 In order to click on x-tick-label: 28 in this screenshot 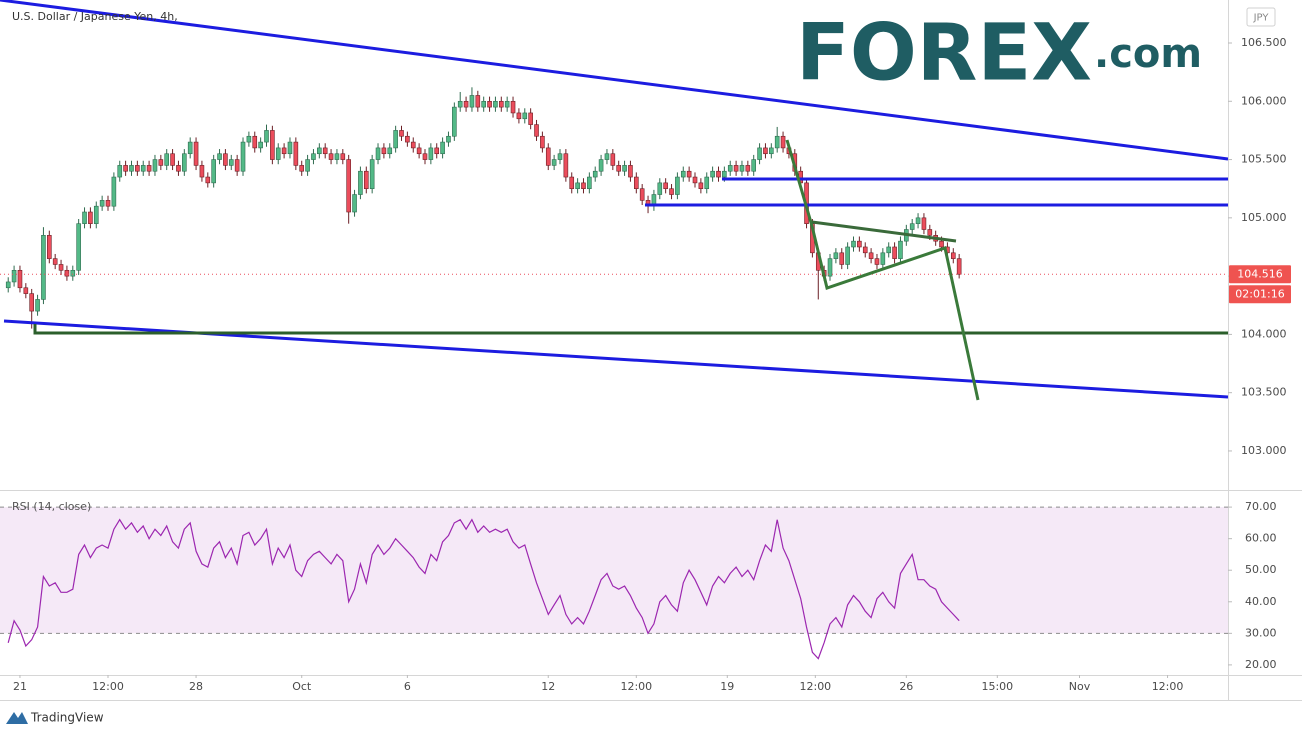, I will do `click(196, 686)`.